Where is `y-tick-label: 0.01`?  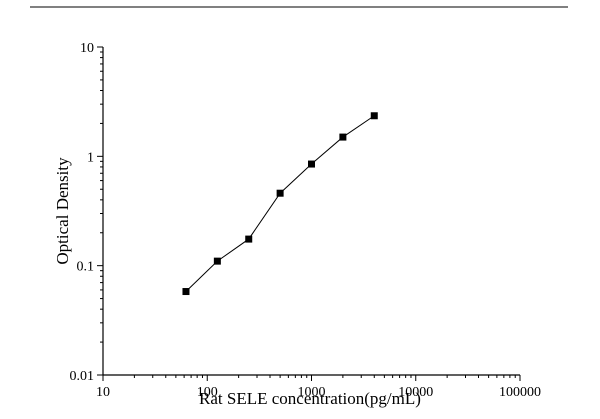 y-tick-label: 0.01 is located at coordinates (82, 376).